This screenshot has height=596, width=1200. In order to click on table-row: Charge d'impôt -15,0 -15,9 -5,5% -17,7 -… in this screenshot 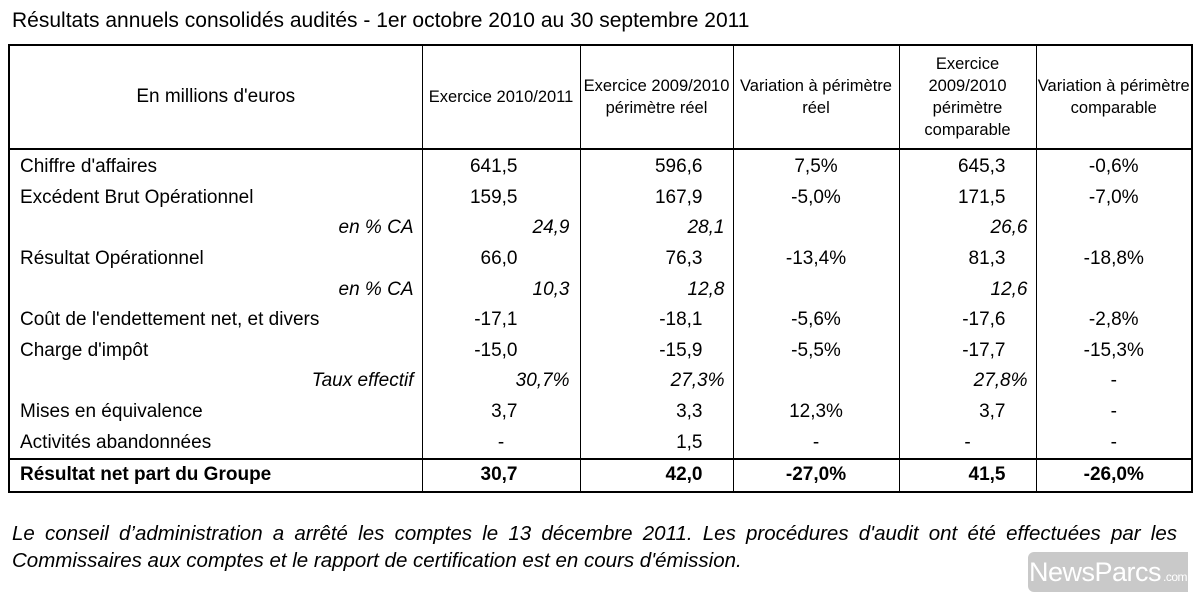, I will do `click(601, 351)`.